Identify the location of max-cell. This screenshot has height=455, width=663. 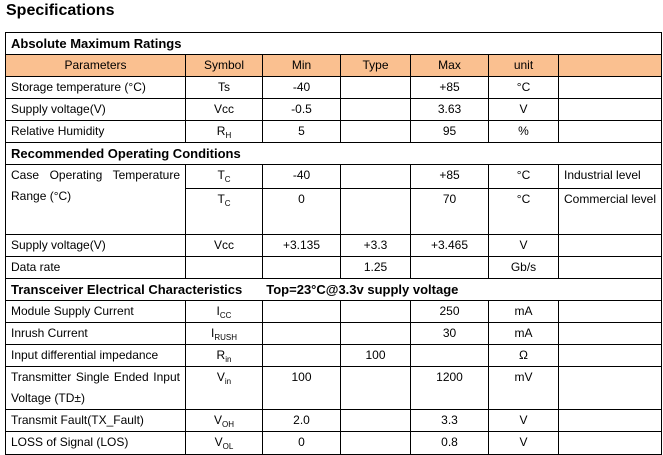
(449, 267).